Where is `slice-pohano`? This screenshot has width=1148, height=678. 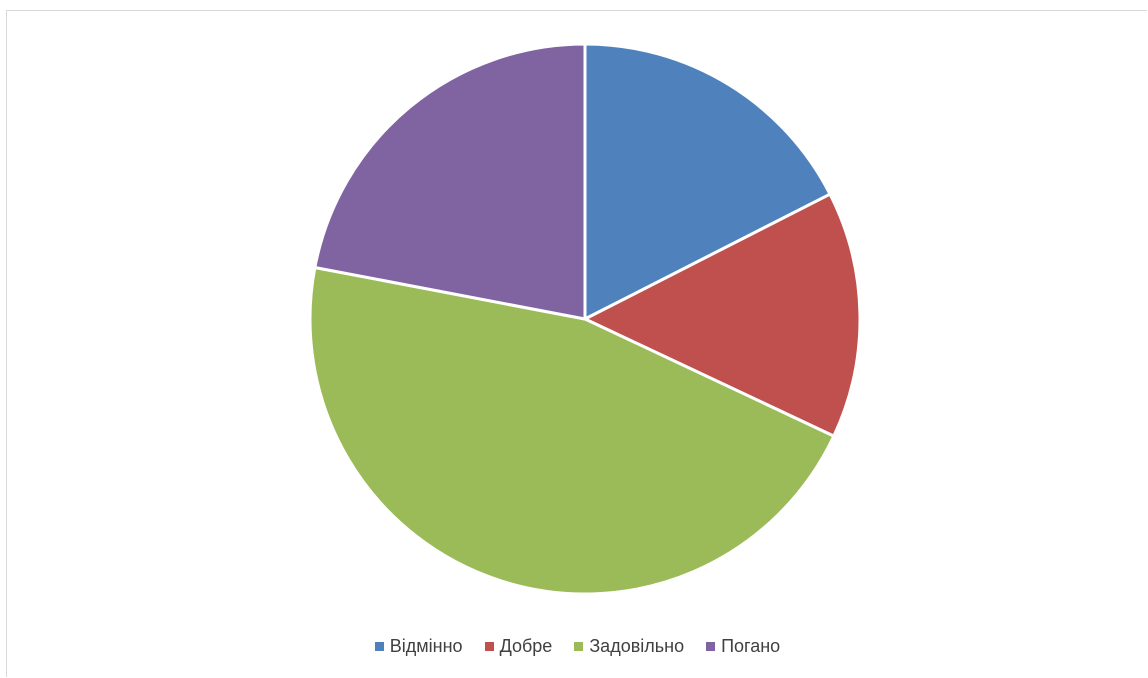 slice-pohano is located at coordinates (450, 181).